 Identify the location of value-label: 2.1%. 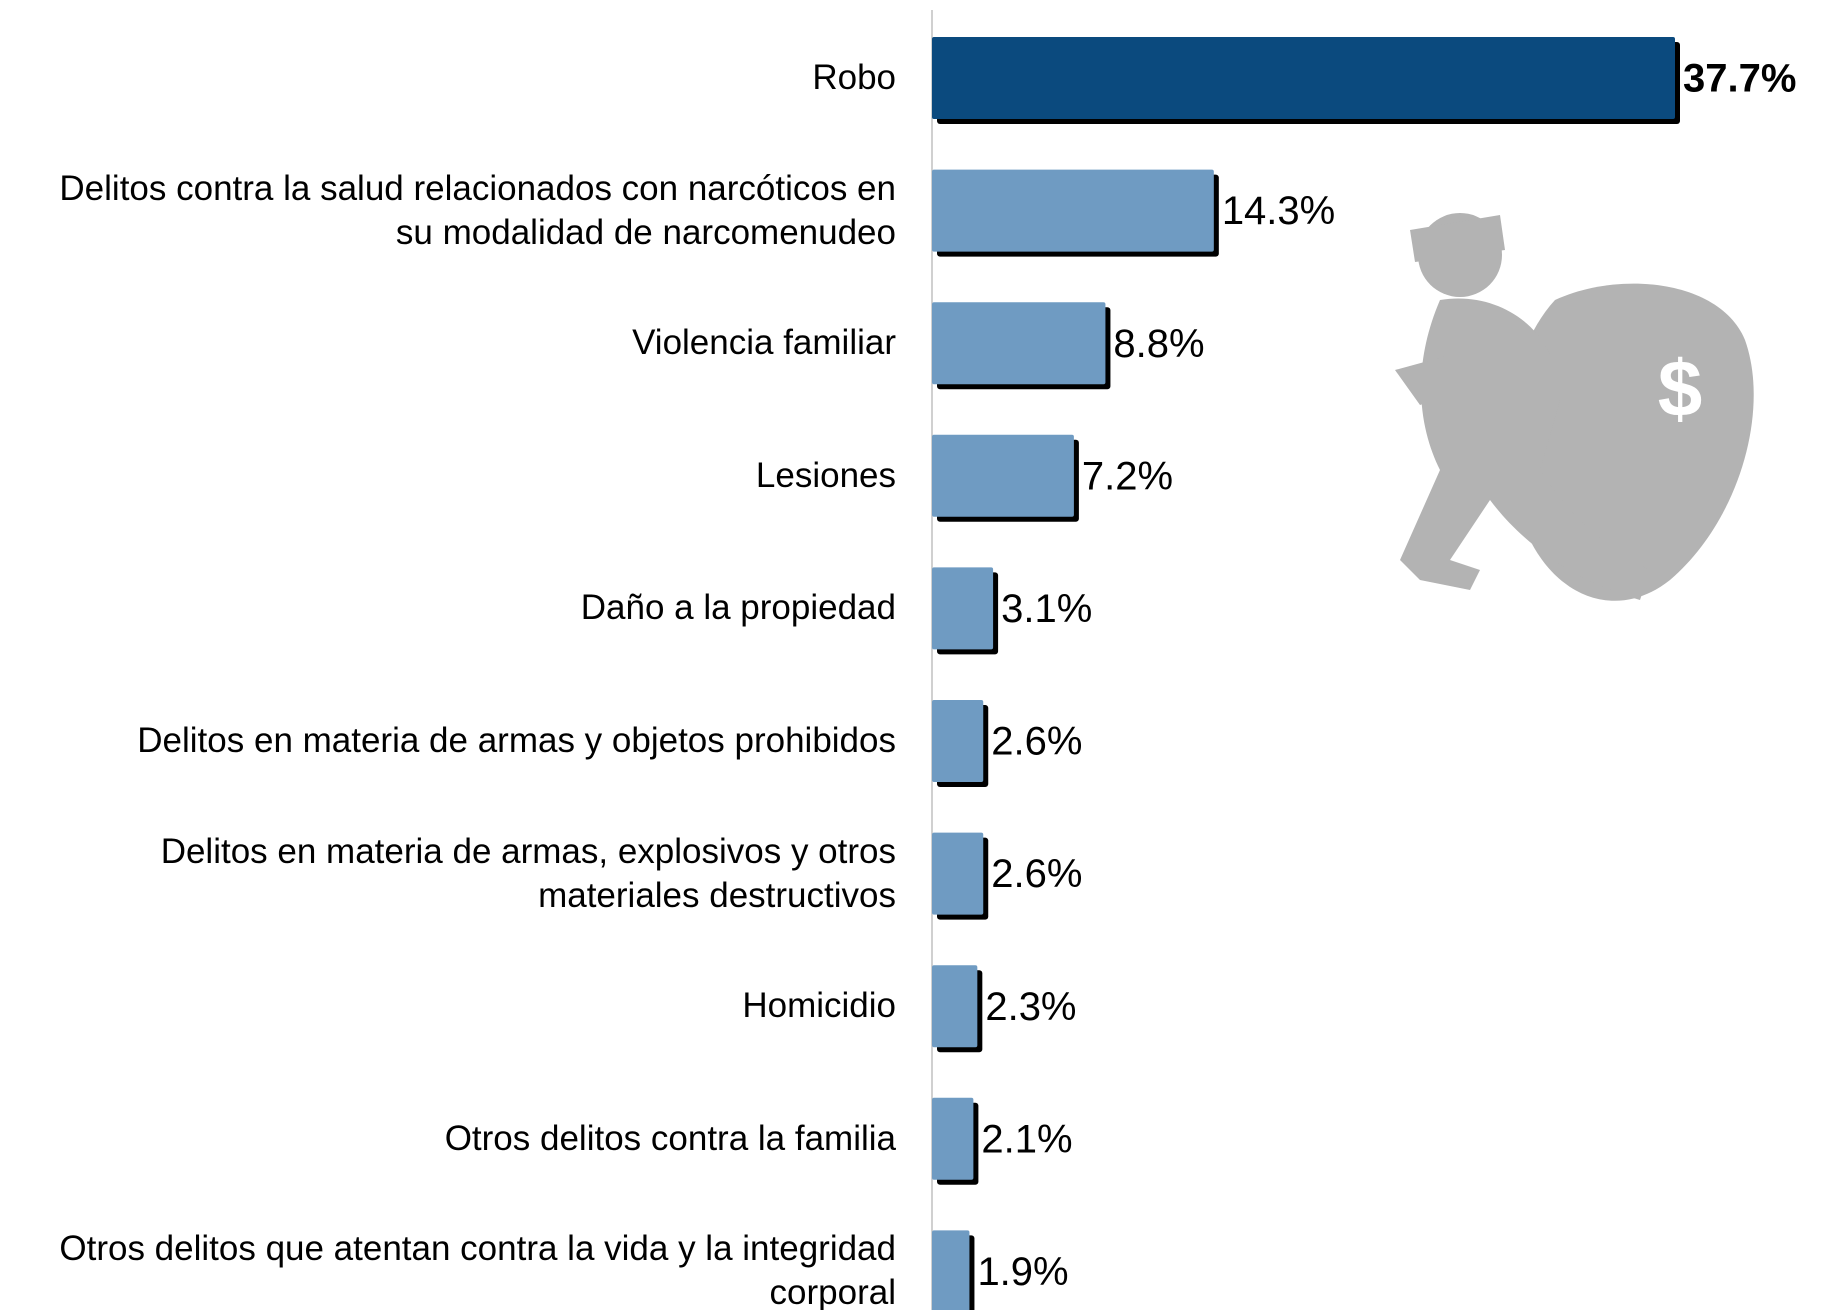
(1026, 1139).